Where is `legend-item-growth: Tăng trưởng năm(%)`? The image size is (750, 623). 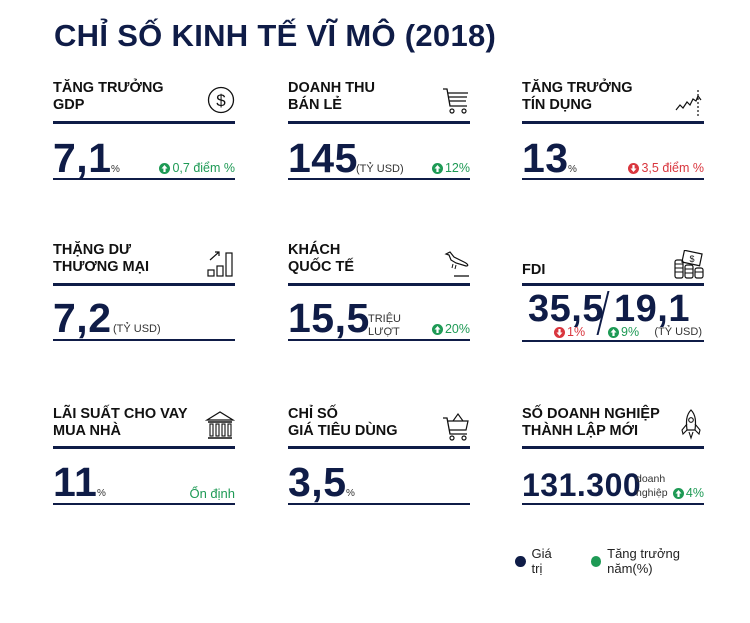 legend-item-growth: Tăng trưởng năm(%) is located at coordinates (657, 561).